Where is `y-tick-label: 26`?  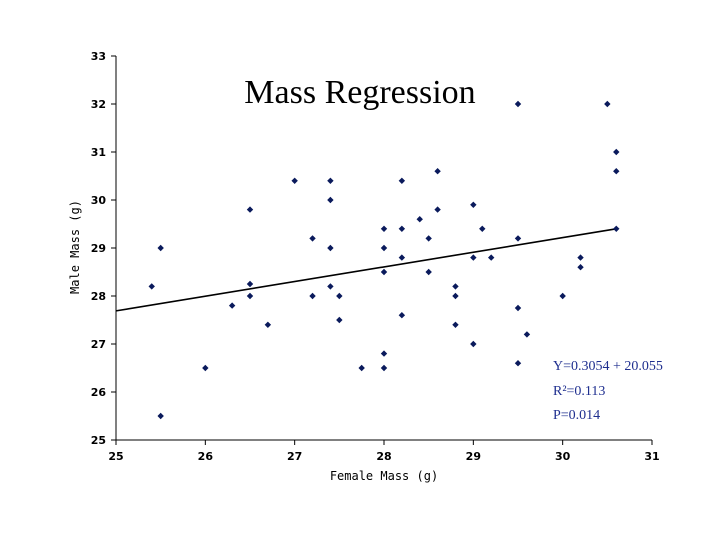 y-tick-label: 26 is located at coordinates (99, 392).